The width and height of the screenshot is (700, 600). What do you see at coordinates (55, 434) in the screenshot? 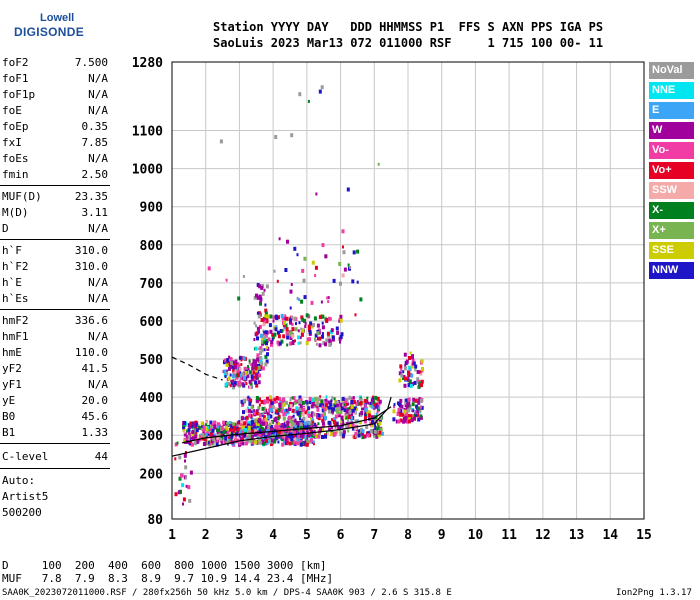
I see `param-row: B1 1.33` at bounding box center [55, 434].